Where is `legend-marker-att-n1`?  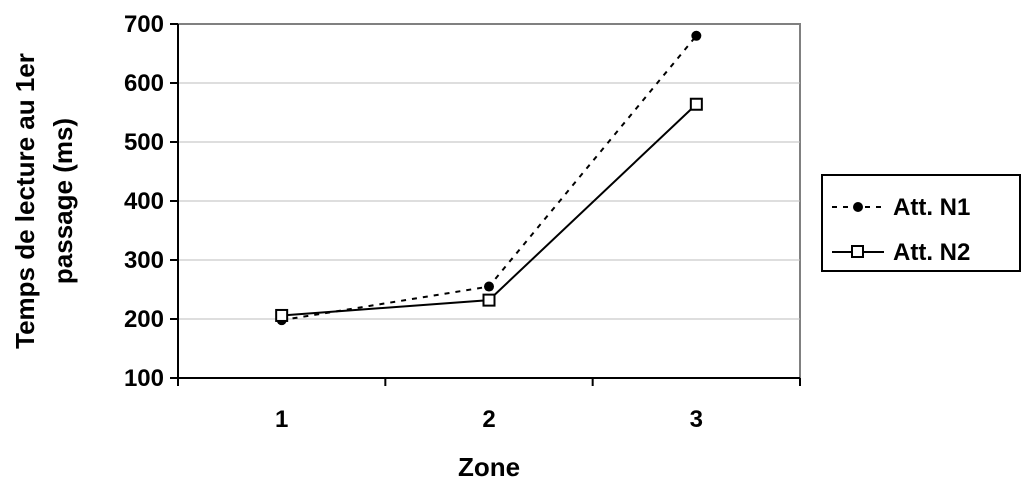
legend-marker-att-n1 is located at coordinates (858, 207).